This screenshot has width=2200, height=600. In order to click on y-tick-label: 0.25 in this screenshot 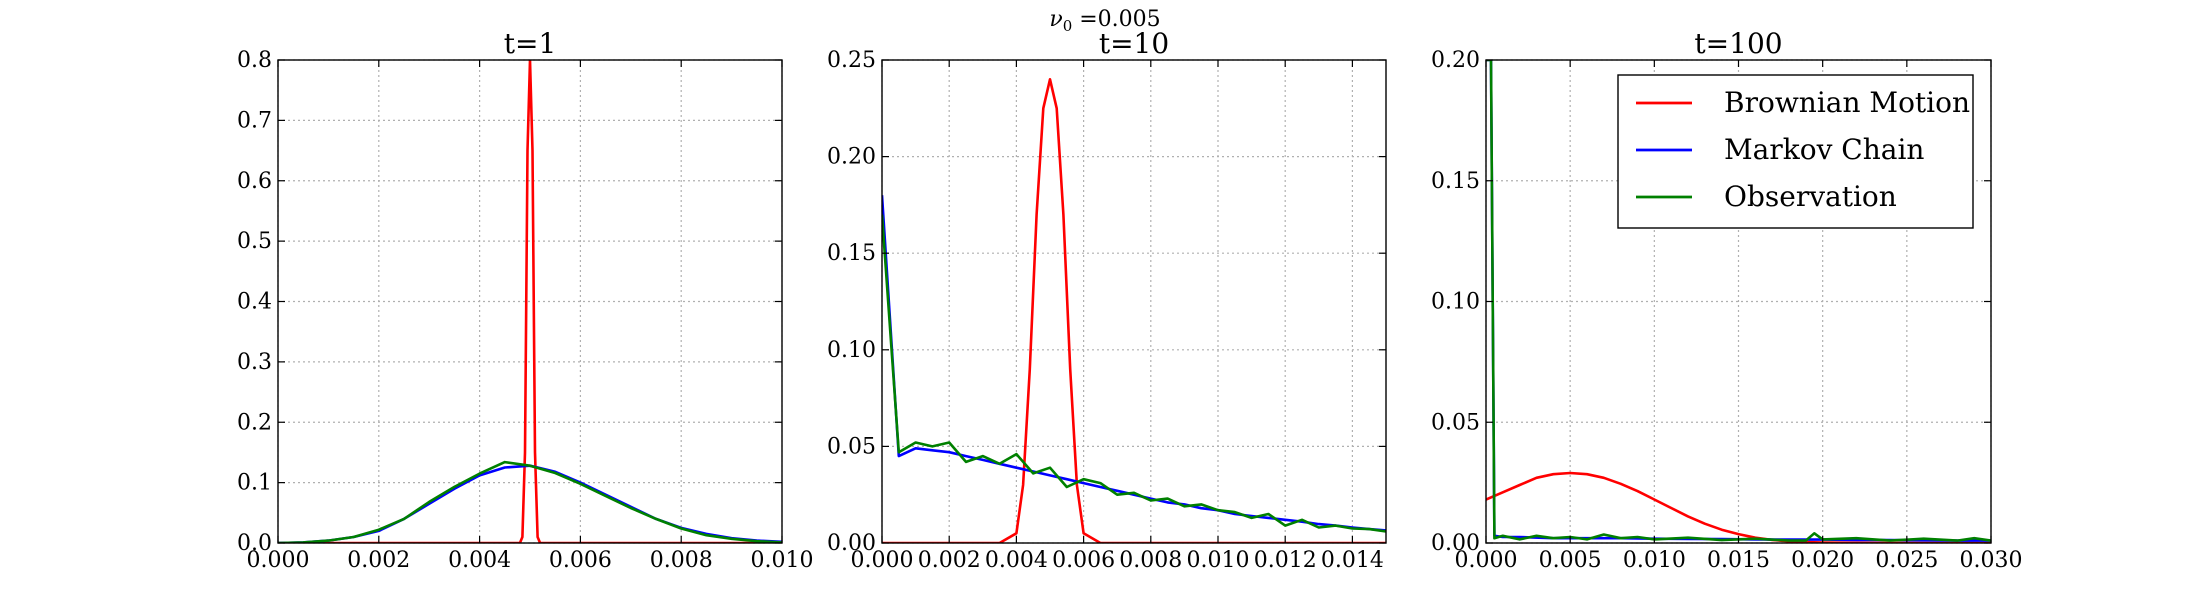, I will do `click(851, 60)`.